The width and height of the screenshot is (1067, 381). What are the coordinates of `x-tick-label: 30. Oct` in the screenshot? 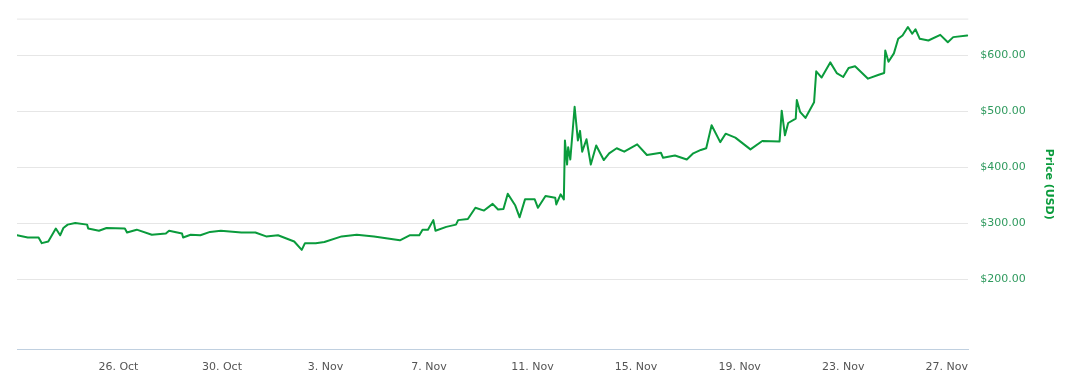 It's located at (222, 367).